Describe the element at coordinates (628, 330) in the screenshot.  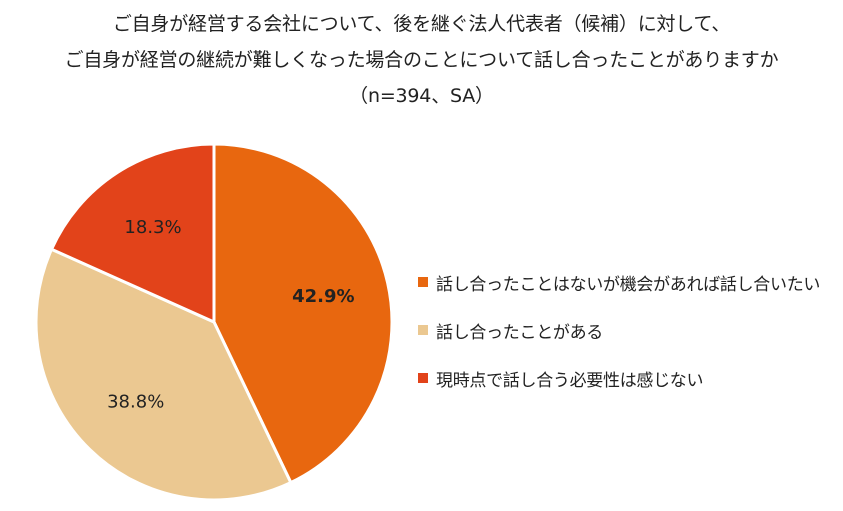
I see `legend-item-2: 話し合ったことがある` at that location.